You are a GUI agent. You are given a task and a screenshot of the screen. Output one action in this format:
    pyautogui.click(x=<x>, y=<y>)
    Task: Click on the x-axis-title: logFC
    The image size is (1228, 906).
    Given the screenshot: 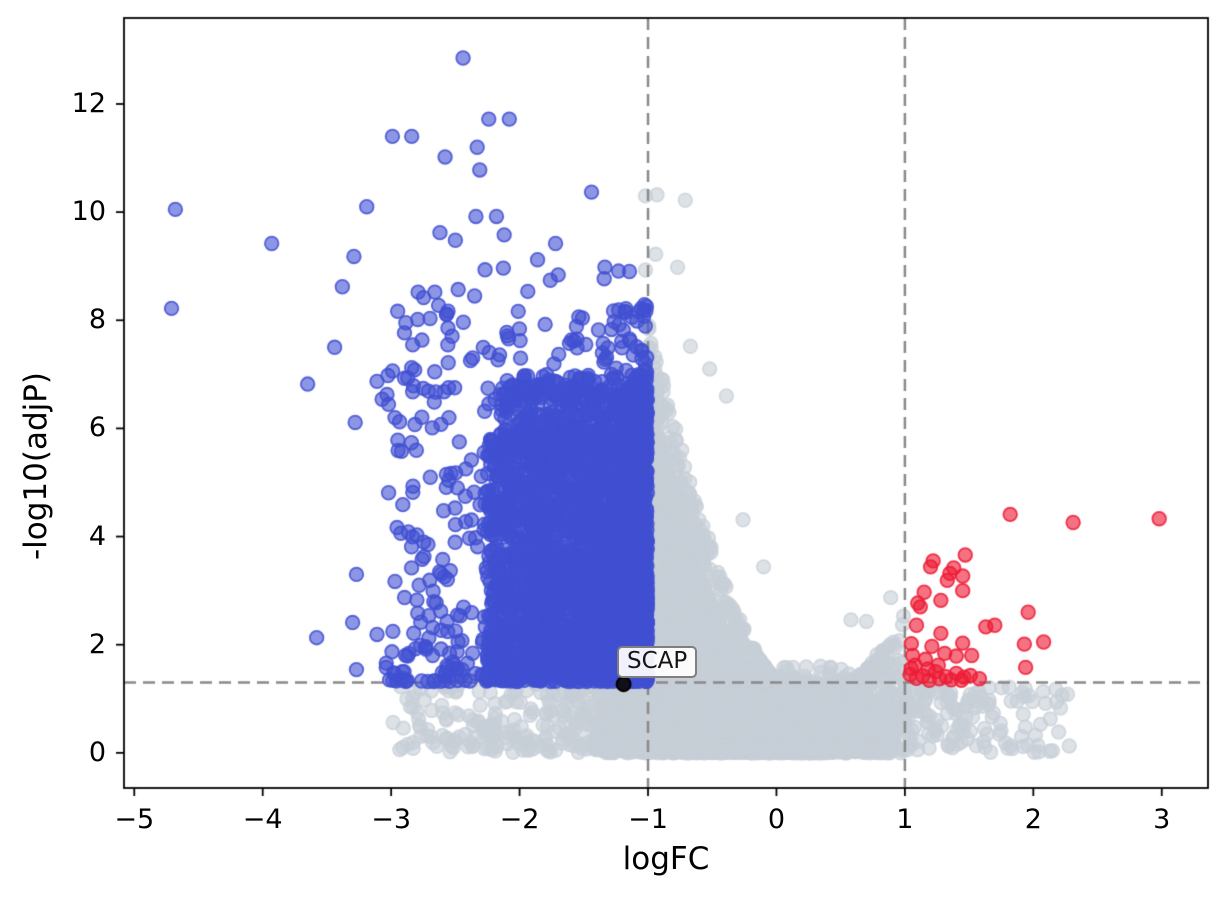 What is the action you would take?
    pyautogui.click(x=666, y=859)
    